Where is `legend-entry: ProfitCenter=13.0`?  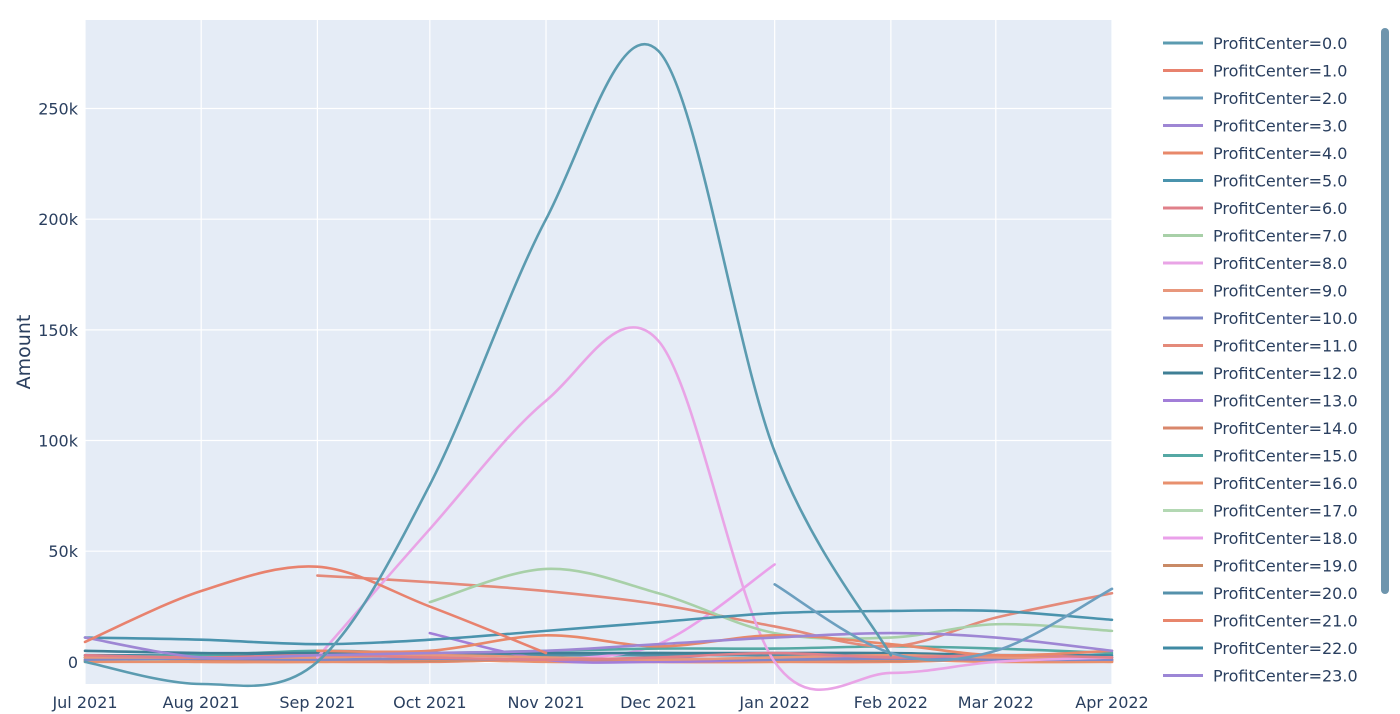 legend-entry: ProfitCenter=13.0 is located at coordinates (1285, 401).